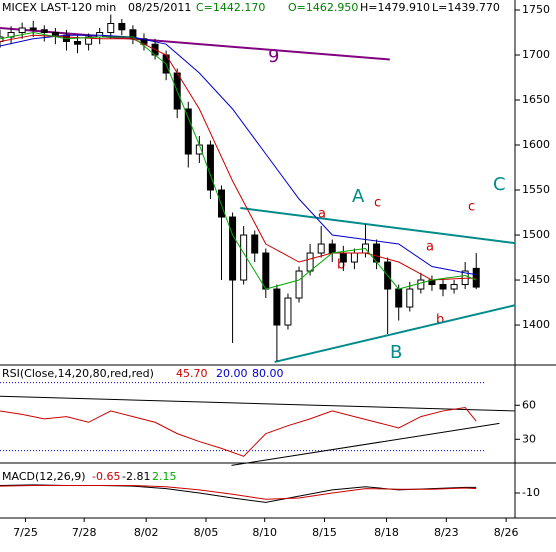  I want to click on y-tick-label: 30, so click(529, 438).